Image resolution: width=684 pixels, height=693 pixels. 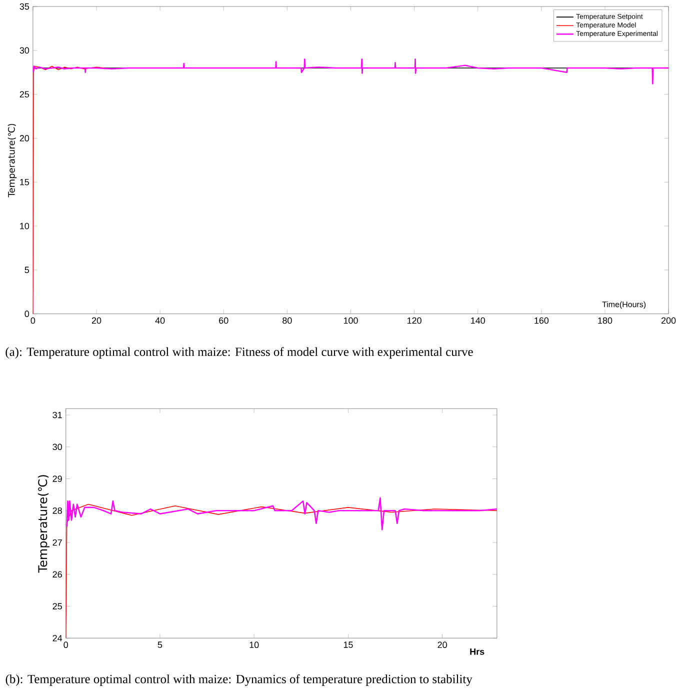 What do you see at coordinates (254, 645) in the screenshot?
I see `x-tick-label: 10` at bounding box center [254, 645].